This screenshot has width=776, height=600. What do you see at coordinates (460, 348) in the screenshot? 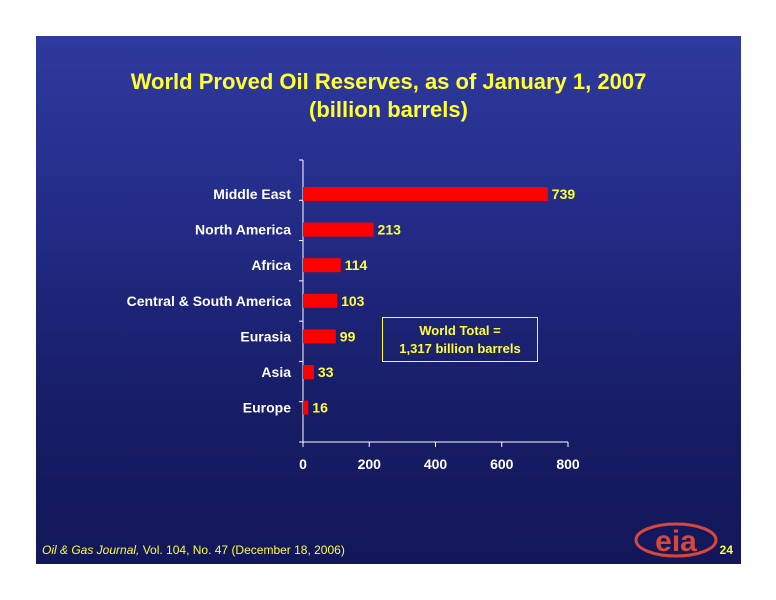
I see `world-total-line2: 1,317 billion barrels` at bounding box center [460, 348].